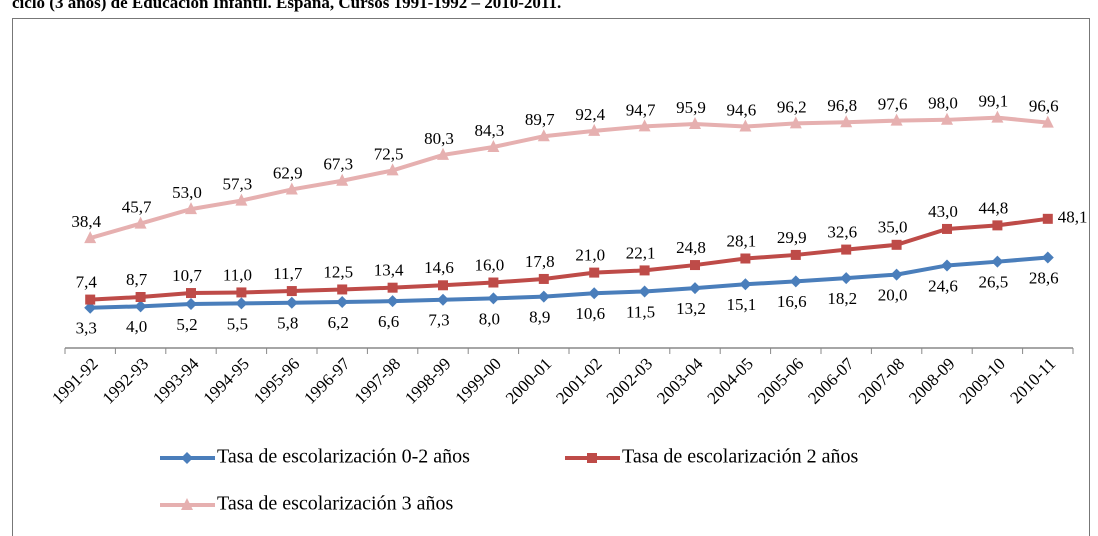 This screenshot has height=536, width=1098. I want to click on data-label: 8,9, so click(539, 317).